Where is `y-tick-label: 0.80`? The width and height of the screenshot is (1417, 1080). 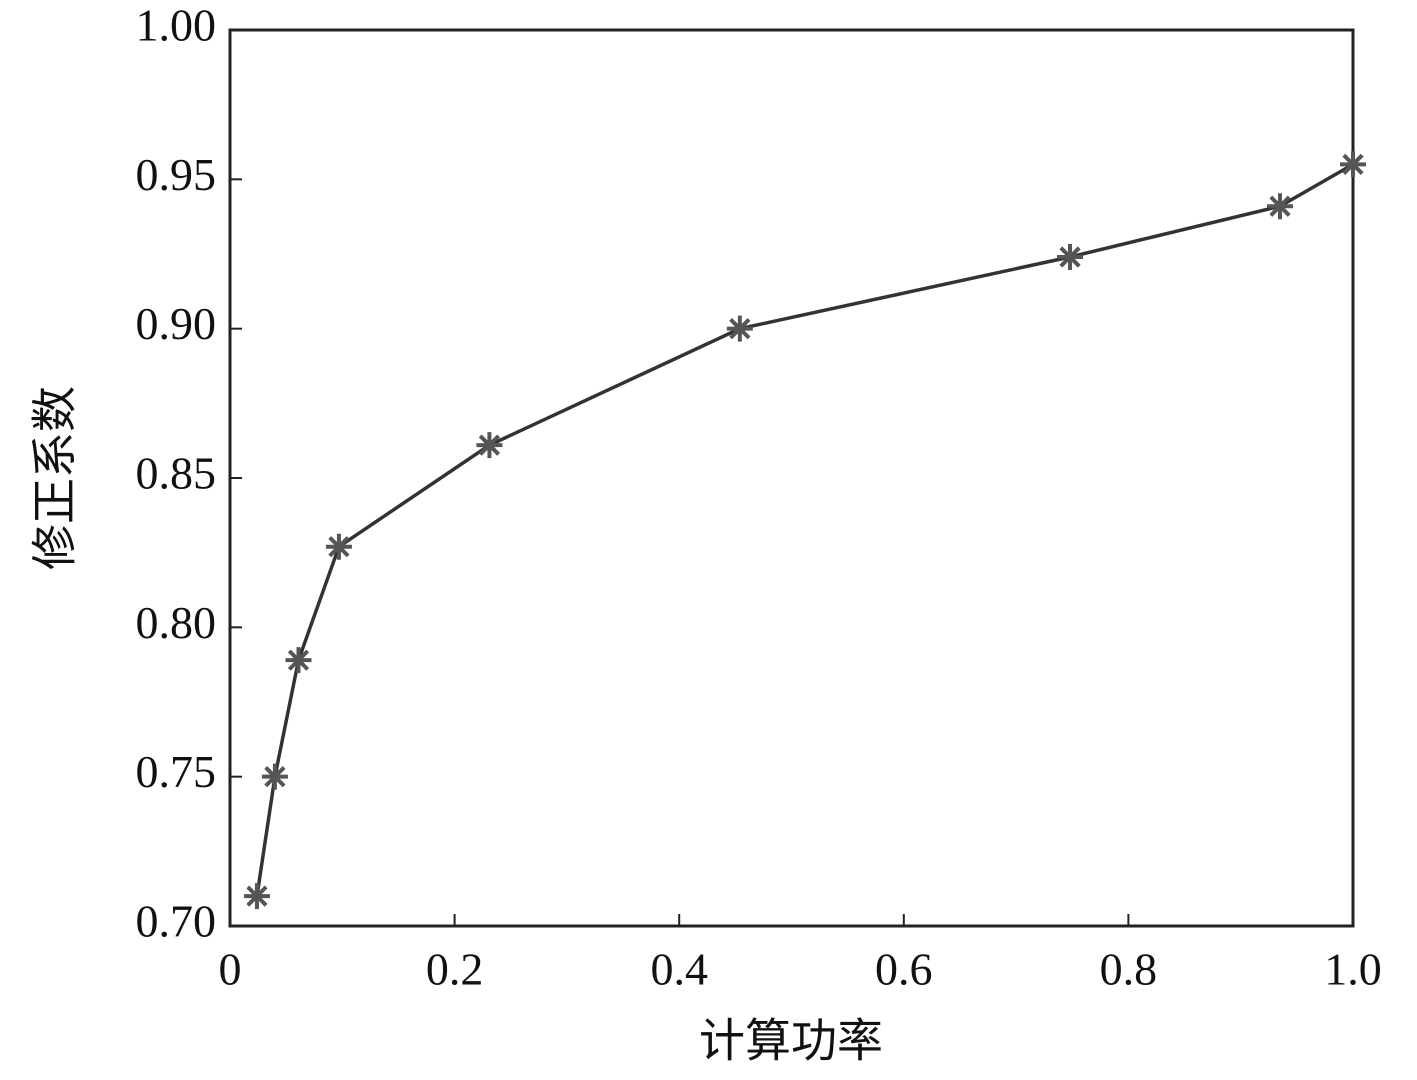 y-tick-label: 0.80 is located at coordinates (176, 622).